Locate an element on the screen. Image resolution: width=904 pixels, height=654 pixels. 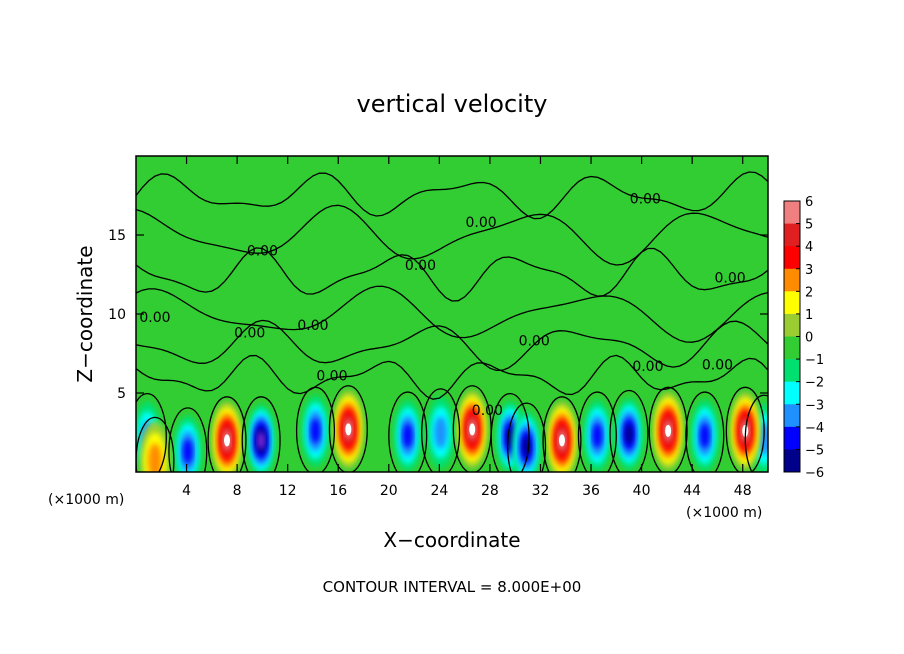
x-tick-label: 4 is located at coordinates (186, 491).